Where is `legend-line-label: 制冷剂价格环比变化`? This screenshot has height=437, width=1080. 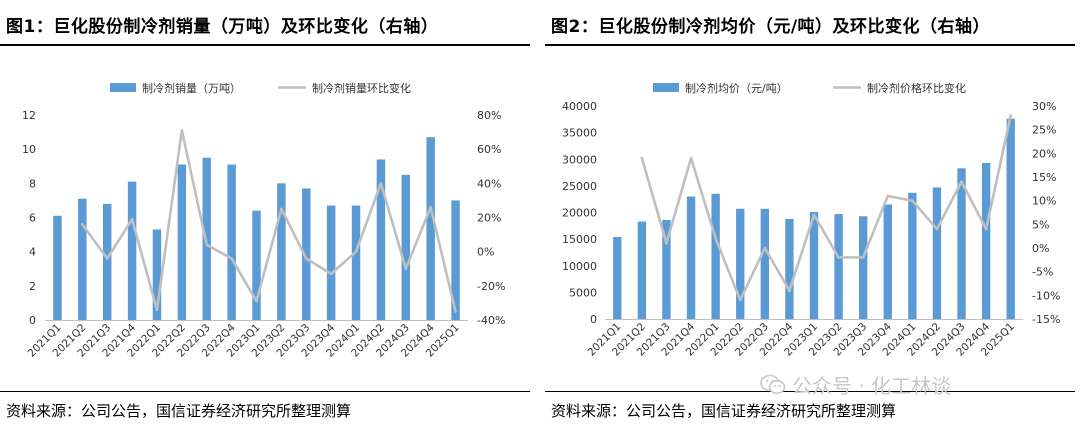 legend-line-label: 制冷剂价格环比变化 is located at coordinates (916, 88).